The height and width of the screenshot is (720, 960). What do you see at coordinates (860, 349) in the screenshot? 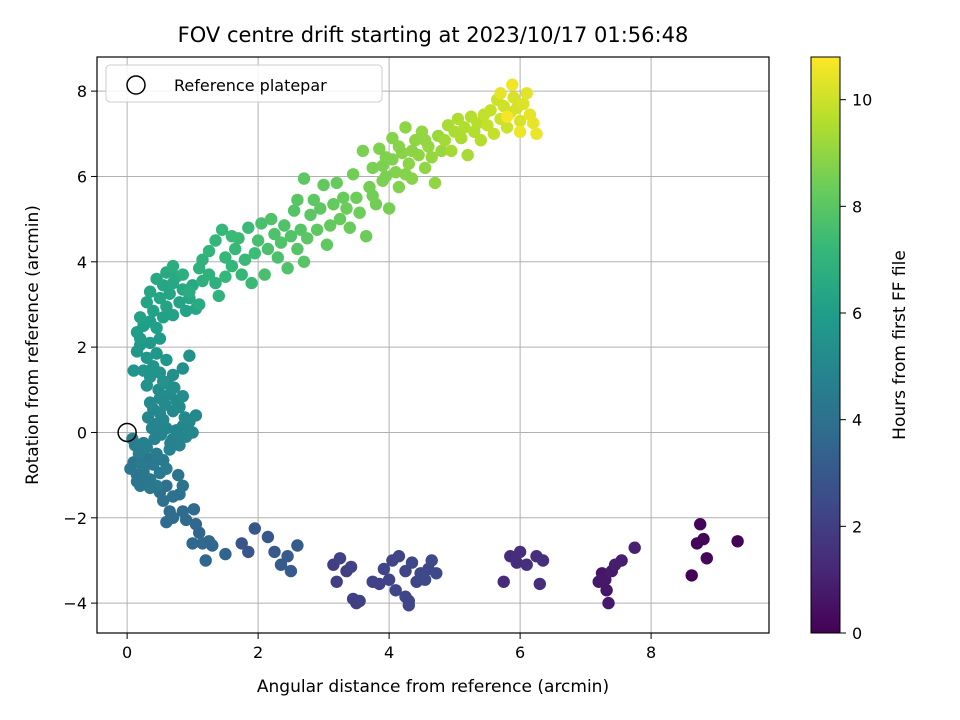
I see `colorbar: 0 2 4 6 8 10 Hours from first FF file` at bounding box center [860, 349].